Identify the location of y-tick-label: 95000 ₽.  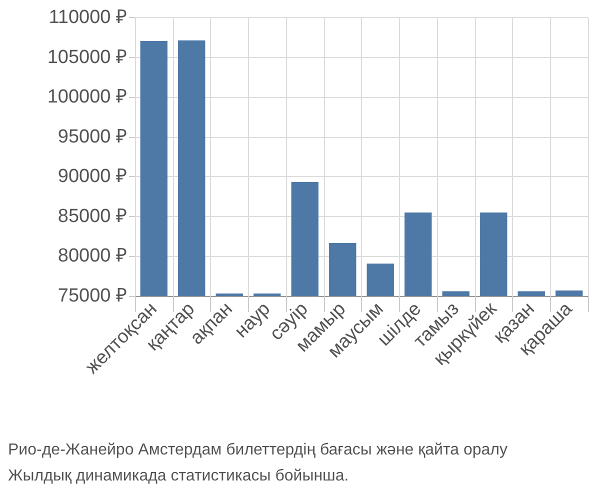
(92, 137).